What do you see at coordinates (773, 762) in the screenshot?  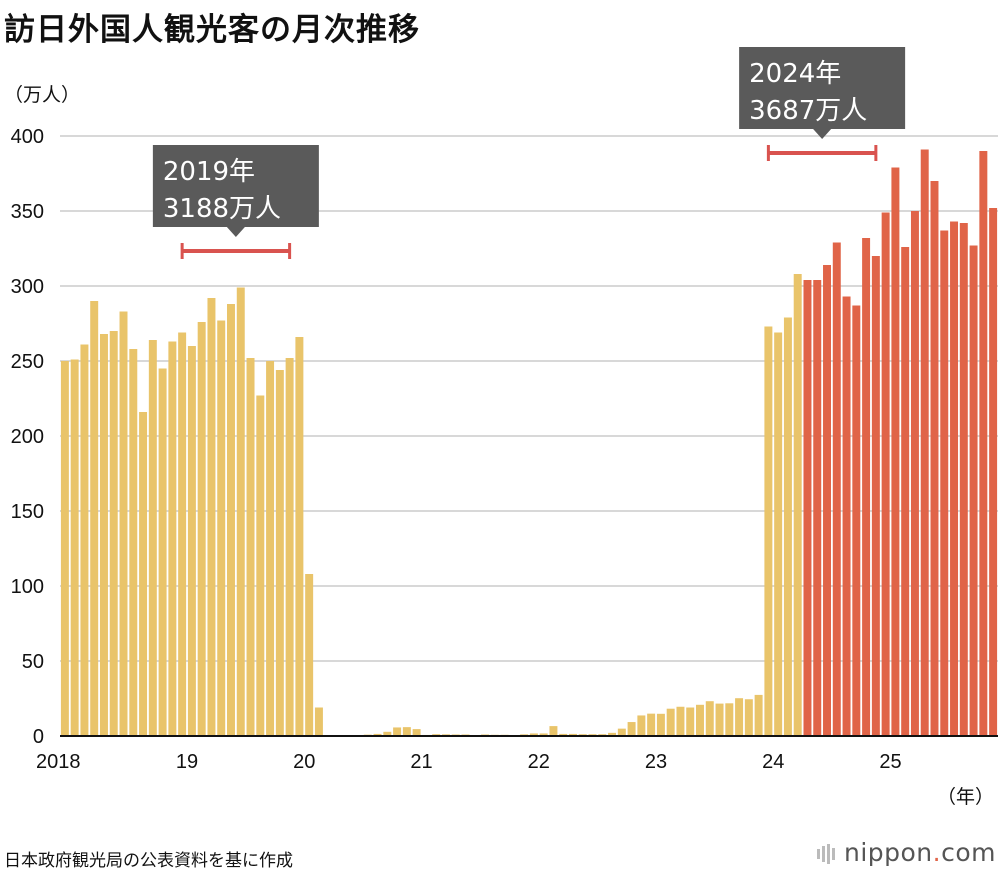 I see `x-tick-label: 24` at bounding box center [773, 762].